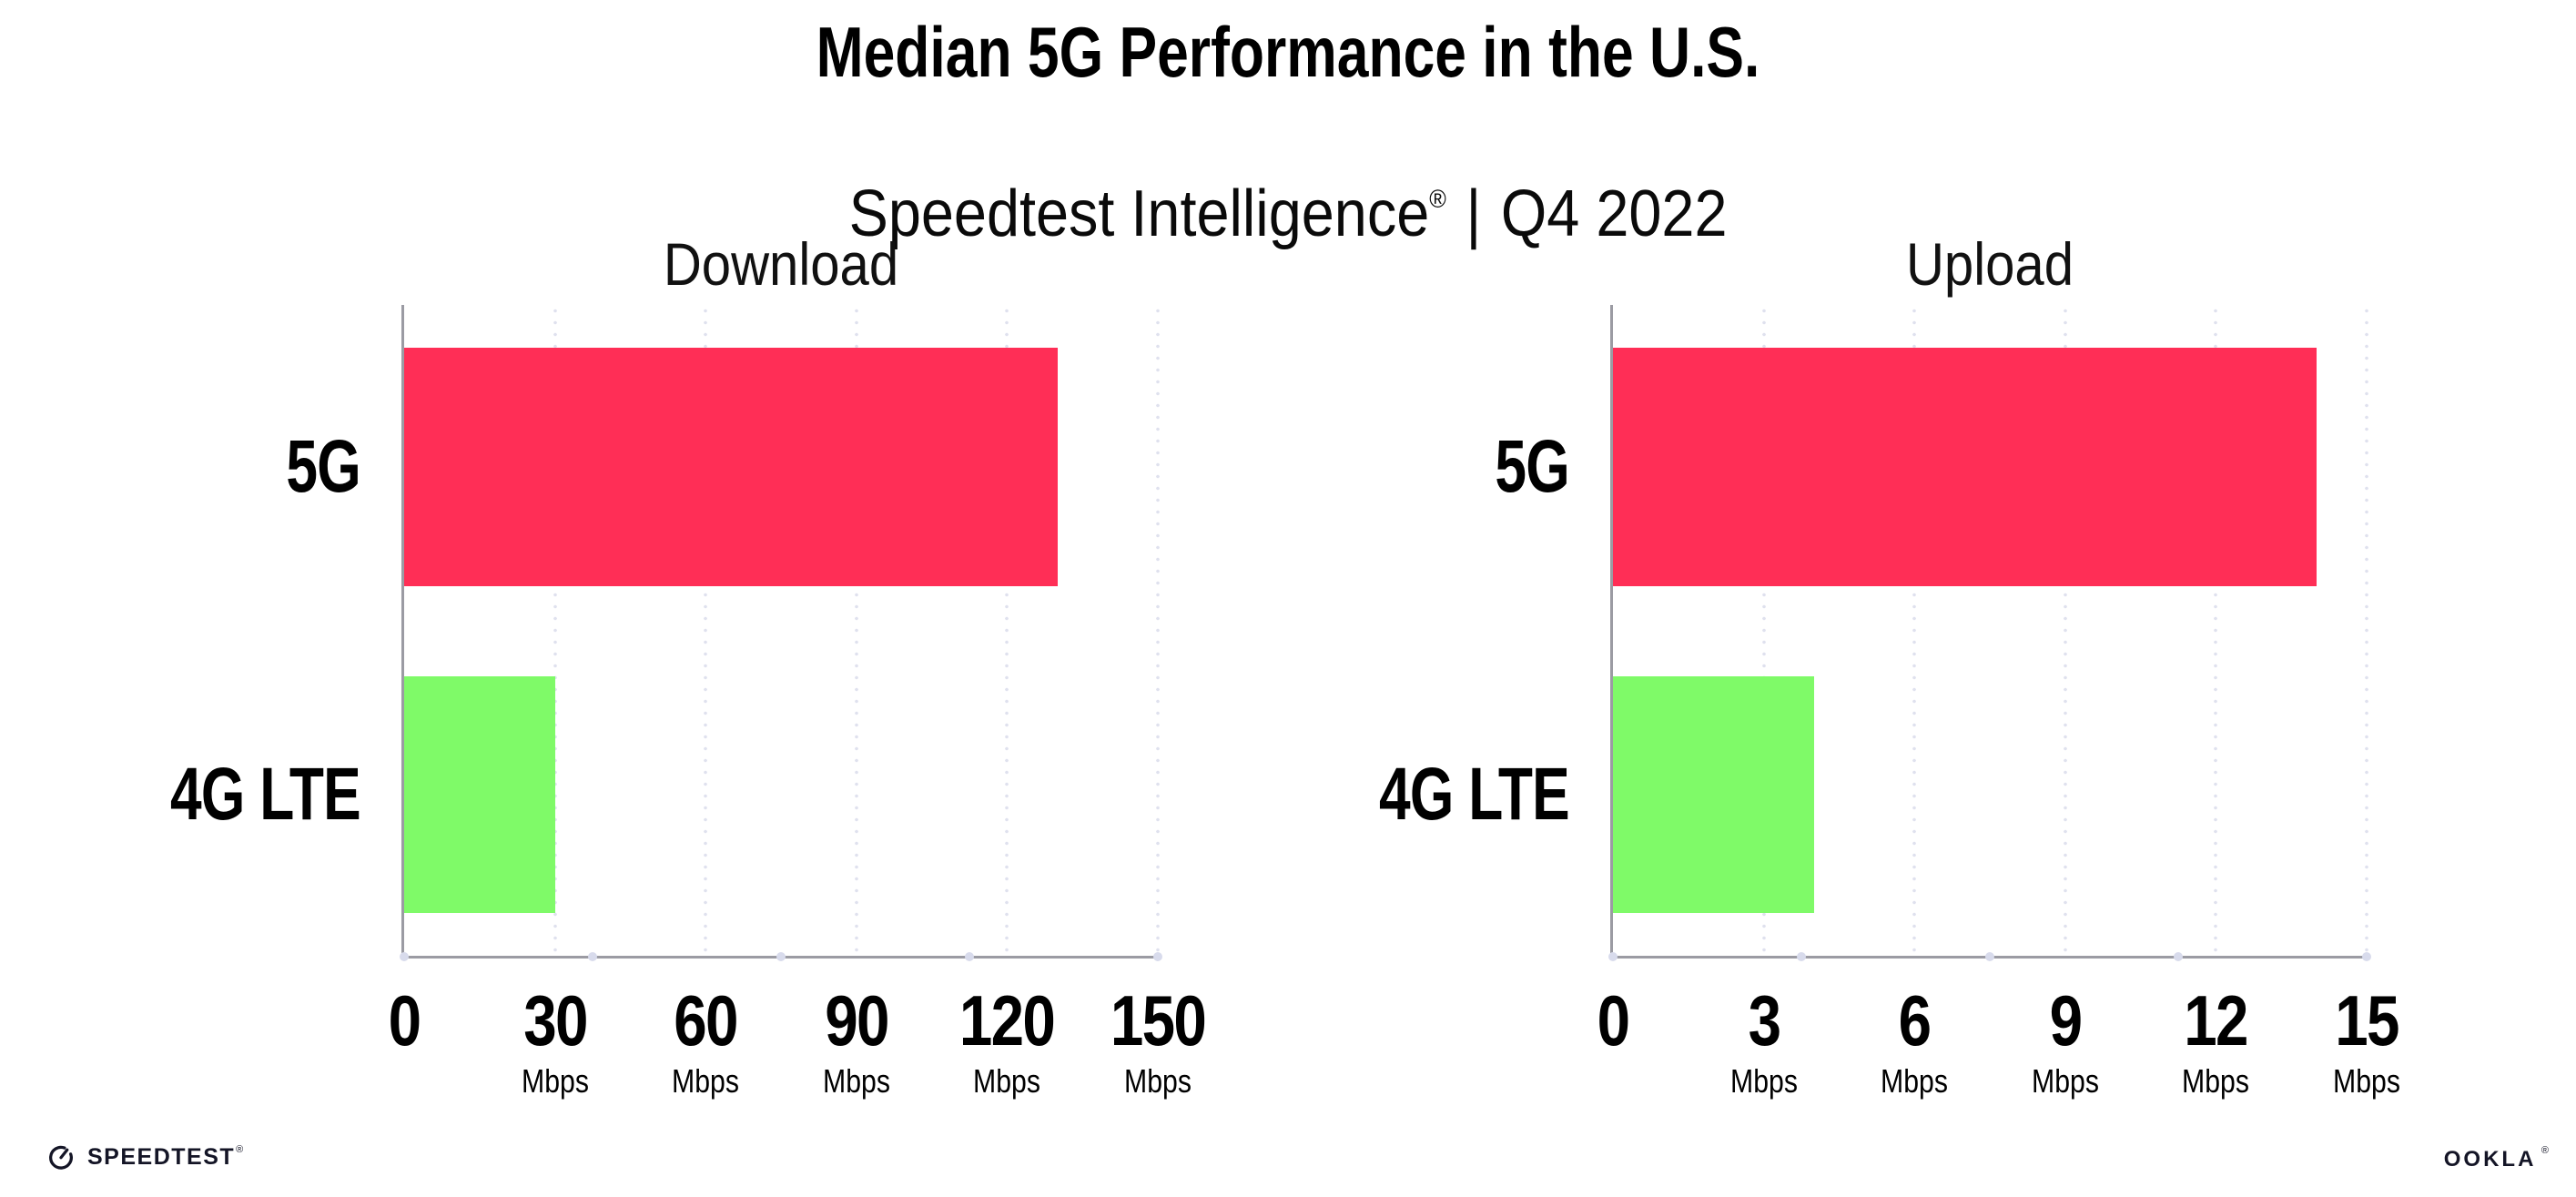 This screenshot has height=1197, width=2576. What do you see at coordinates (61, 1157) in the screenshot?
I see `speedtest-gauge-icon` at bounding box center [61, 1157].